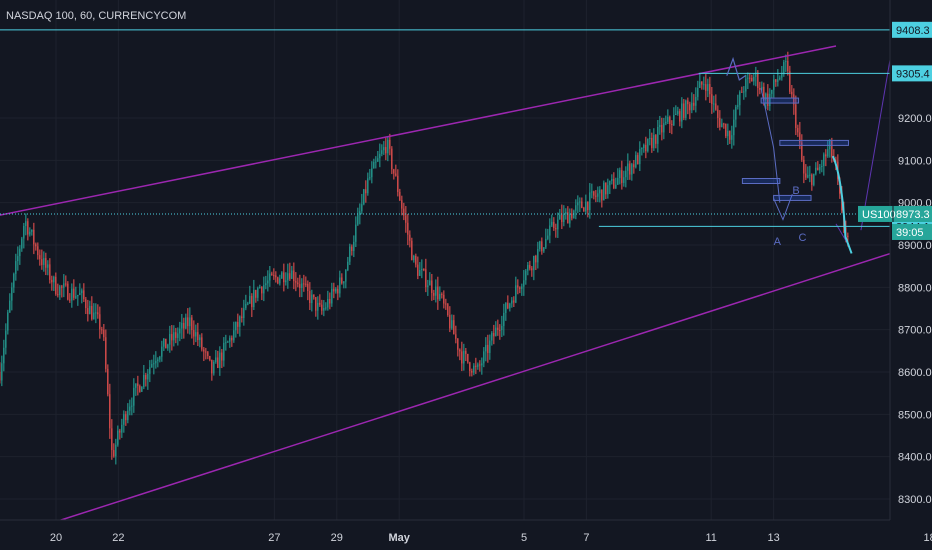 Image resolution: width=932 pixels, height=550 pixels. I want to click on price-axis-panel, so click(911, 275).